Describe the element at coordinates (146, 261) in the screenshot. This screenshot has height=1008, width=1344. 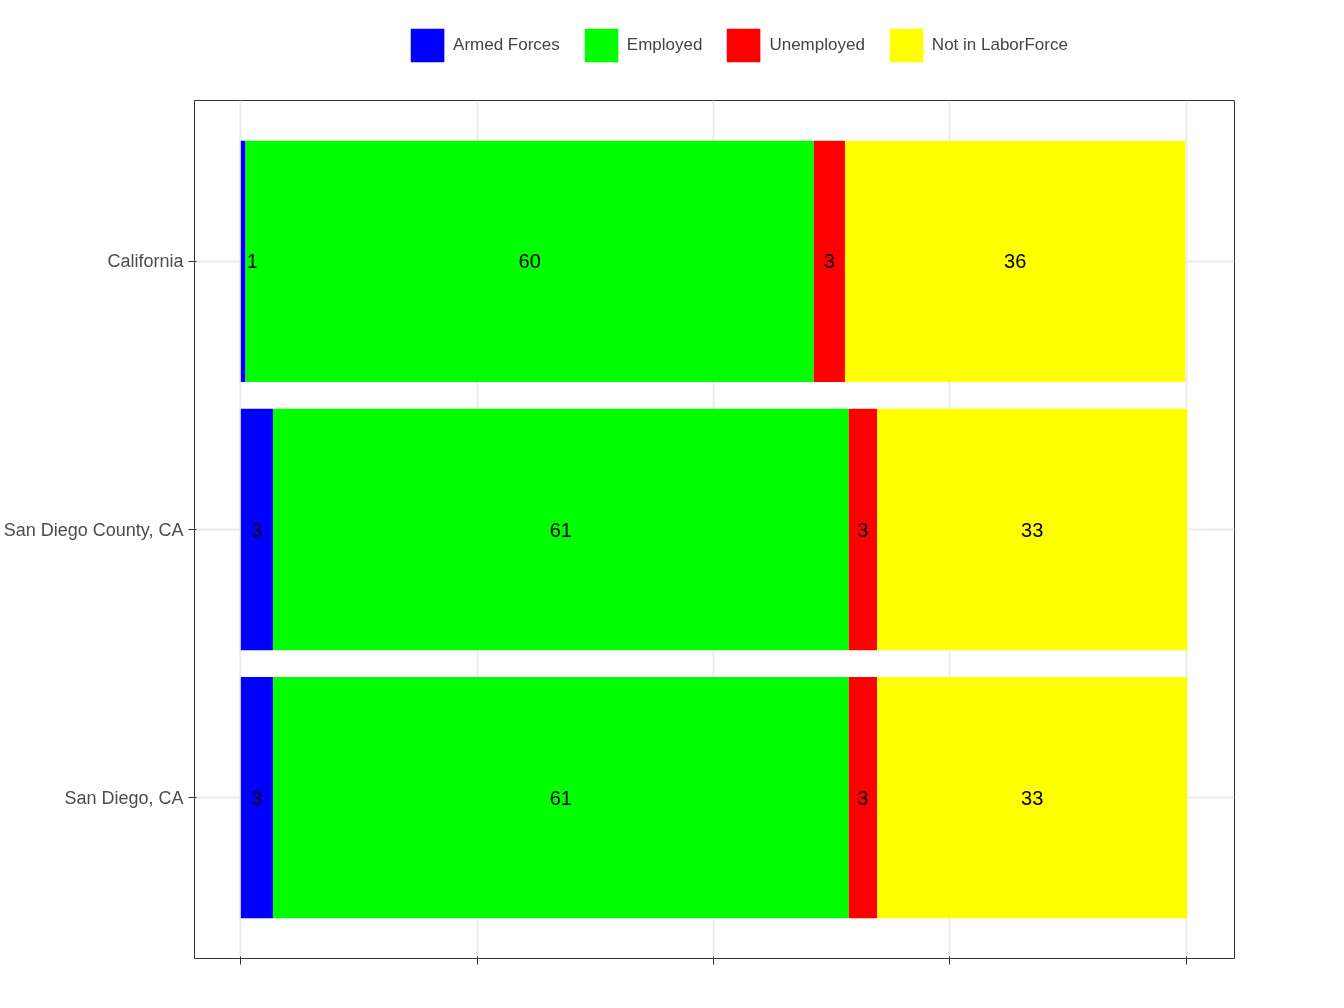
I see `y-tick-label: California` at that location.